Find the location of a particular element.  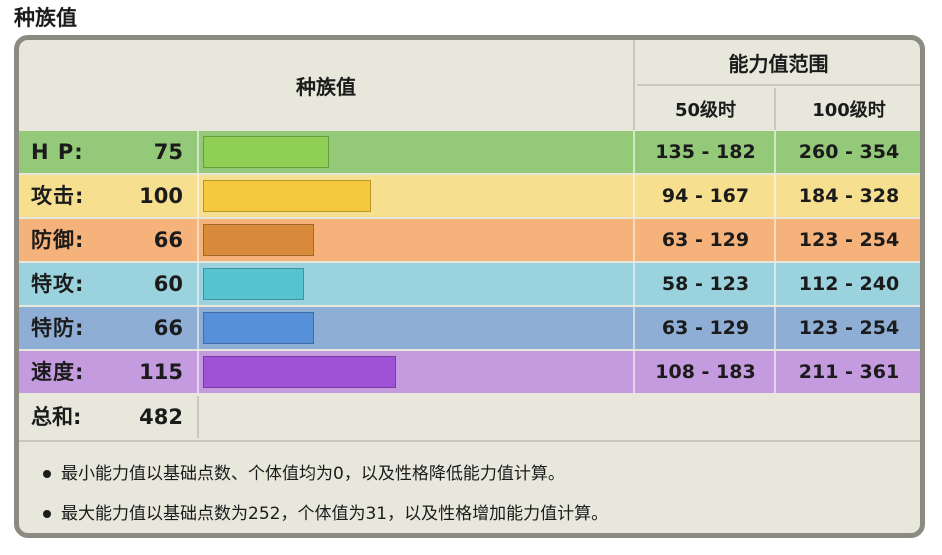

total-value: 482 is located at coordinates (161, 417).